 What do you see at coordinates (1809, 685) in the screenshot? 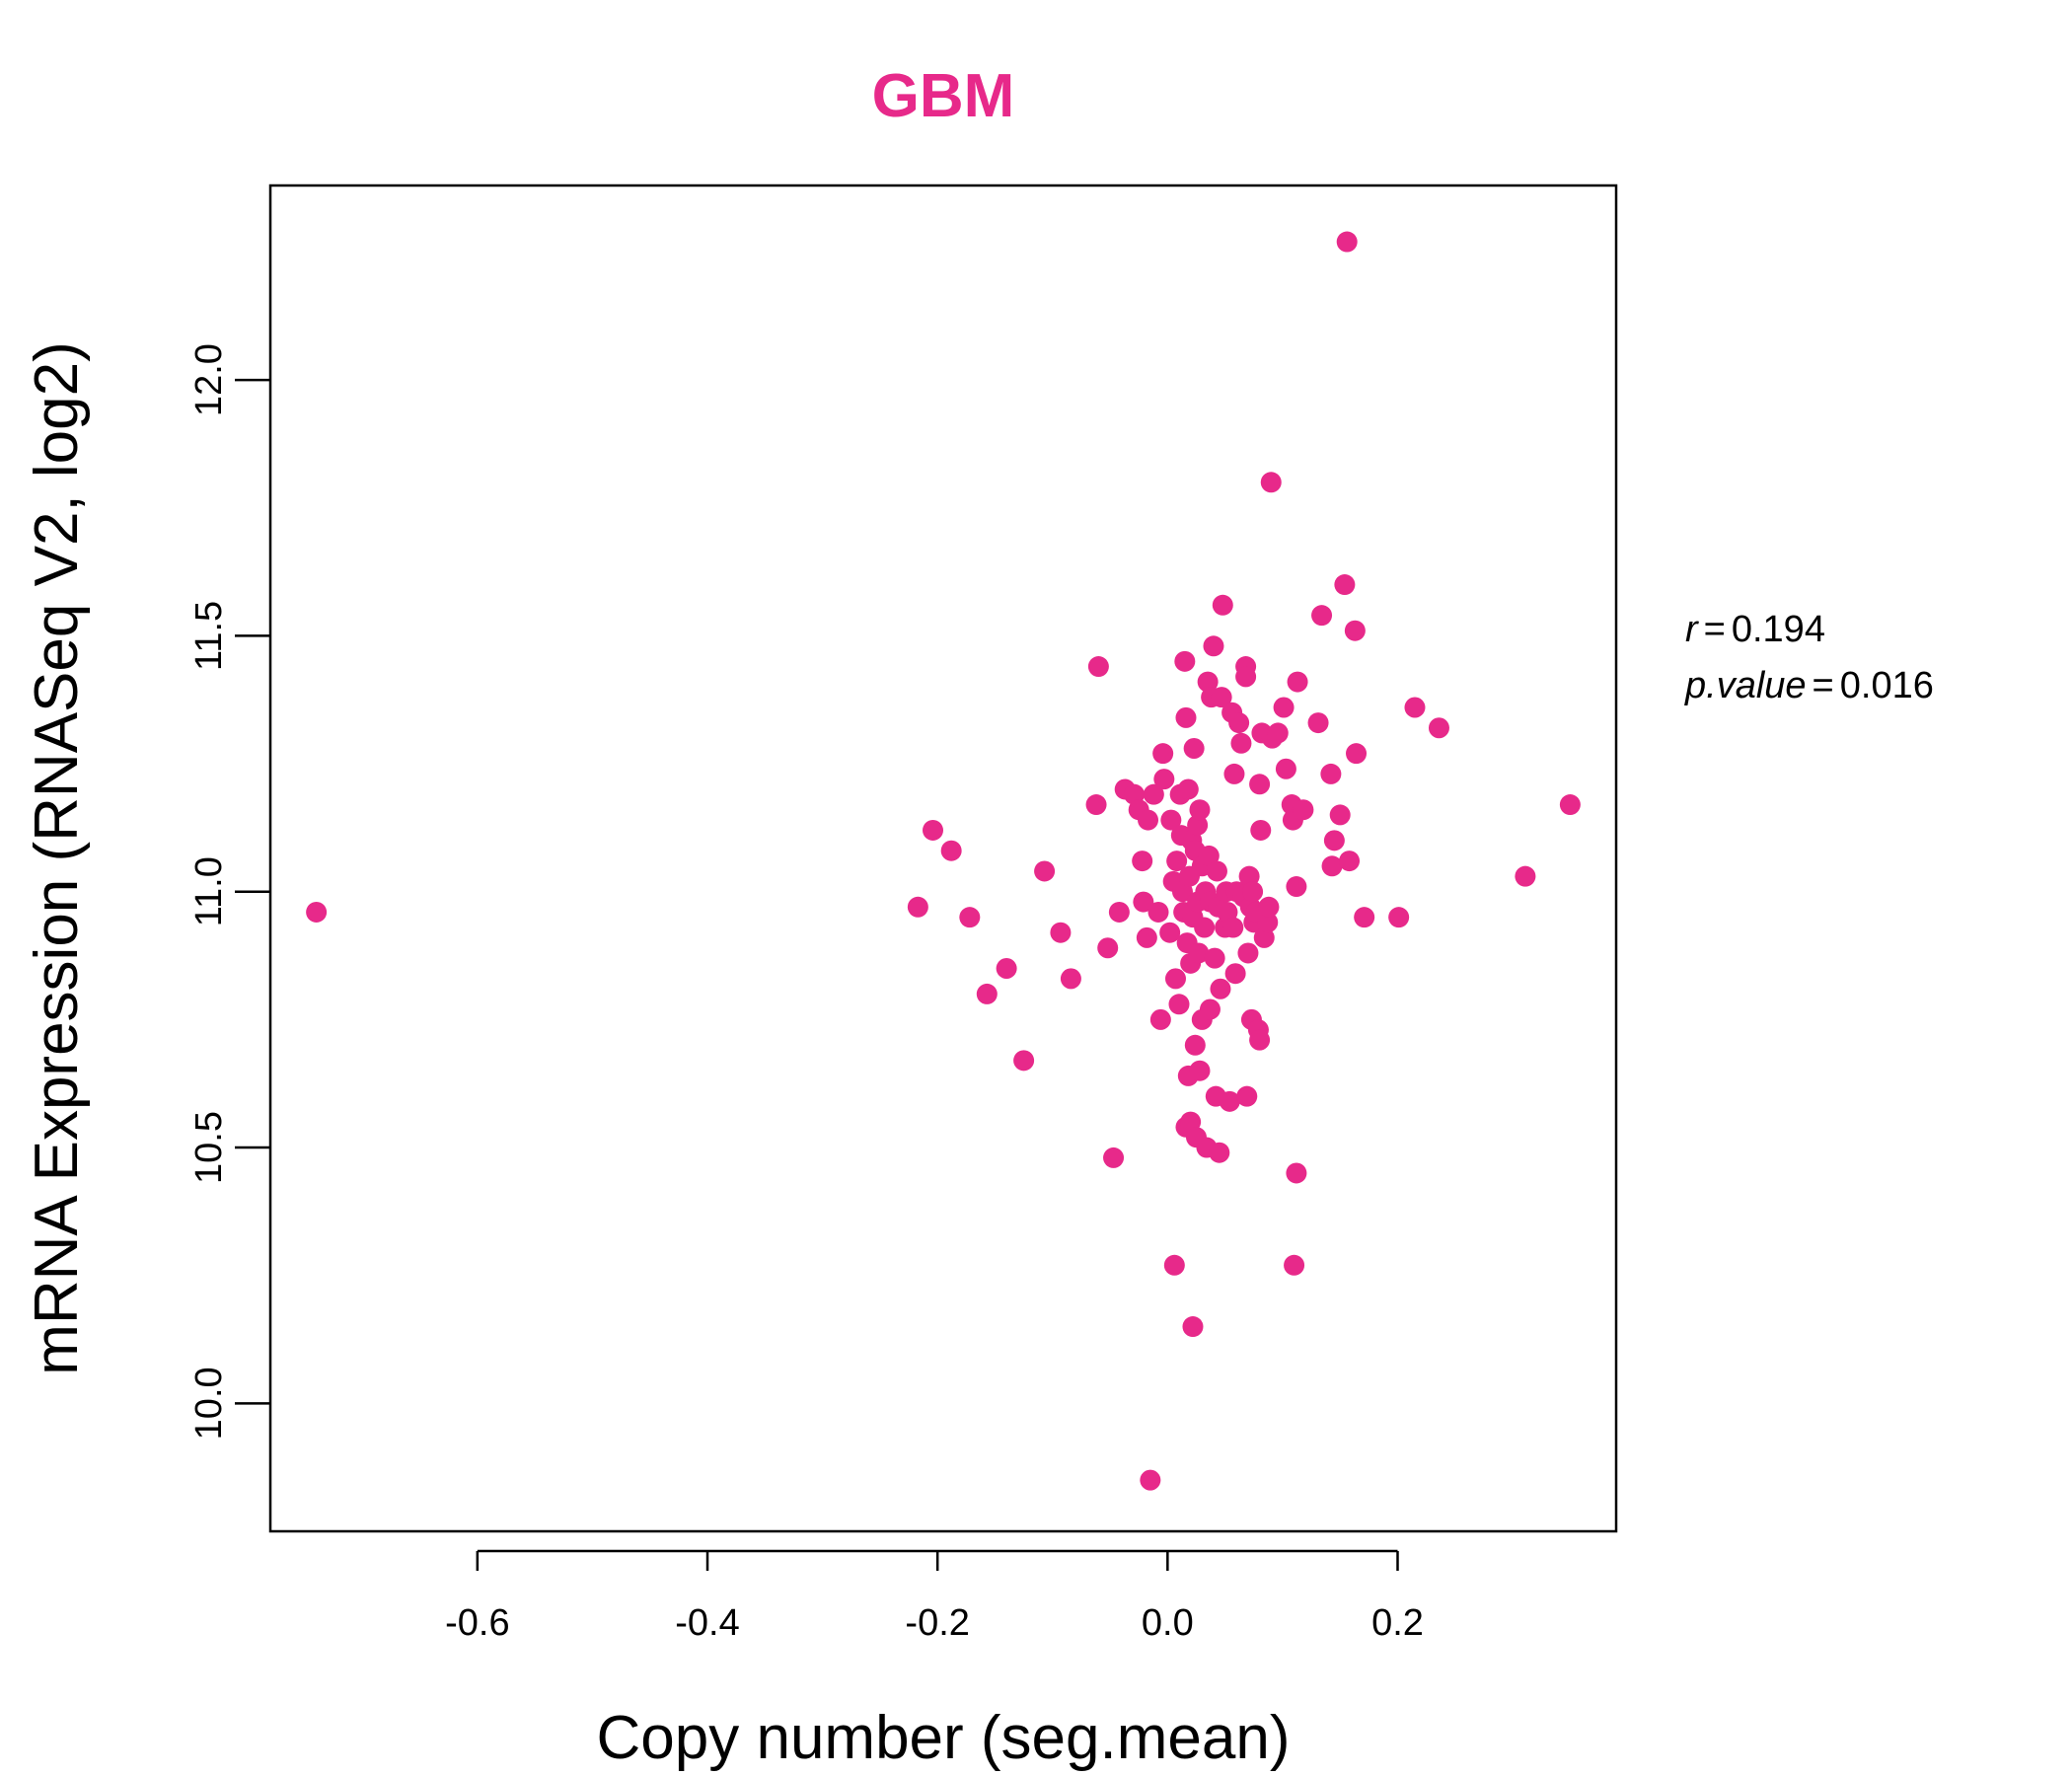
I see `p-value-stat: p.value = 0.016` at bounding box center [1809, 685].